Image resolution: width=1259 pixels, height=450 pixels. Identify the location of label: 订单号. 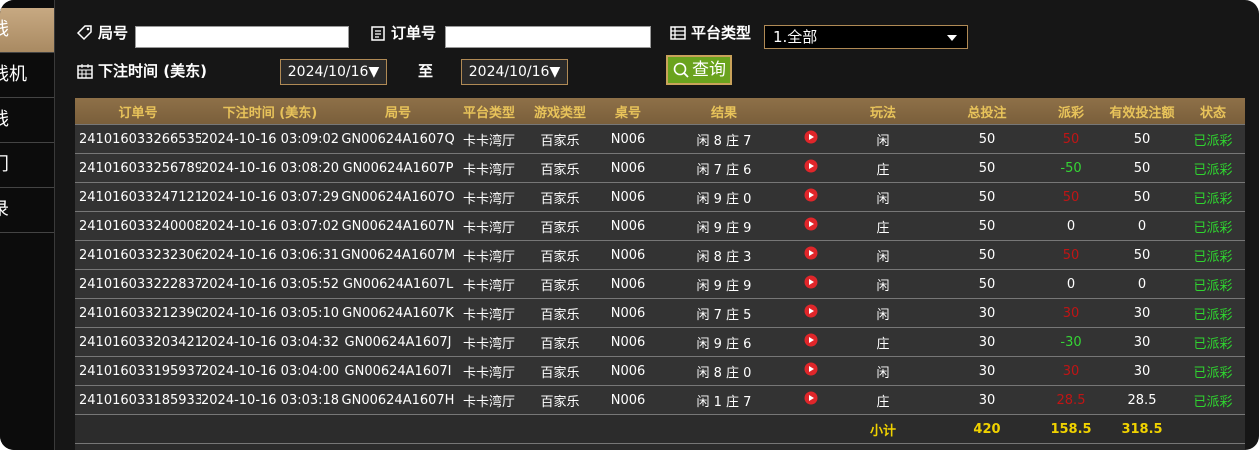
(414, 33).